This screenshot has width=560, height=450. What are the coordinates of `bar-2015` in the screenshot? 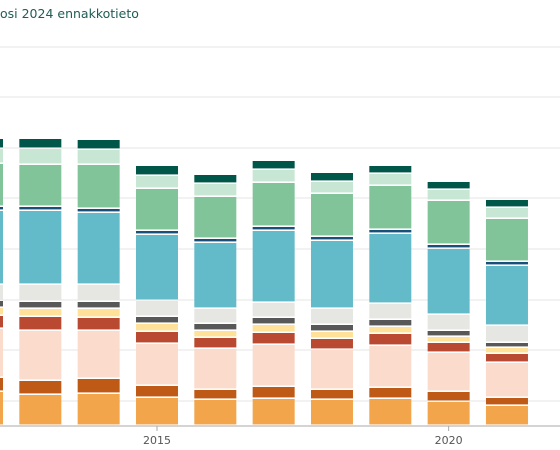 It's located at (156, 295).